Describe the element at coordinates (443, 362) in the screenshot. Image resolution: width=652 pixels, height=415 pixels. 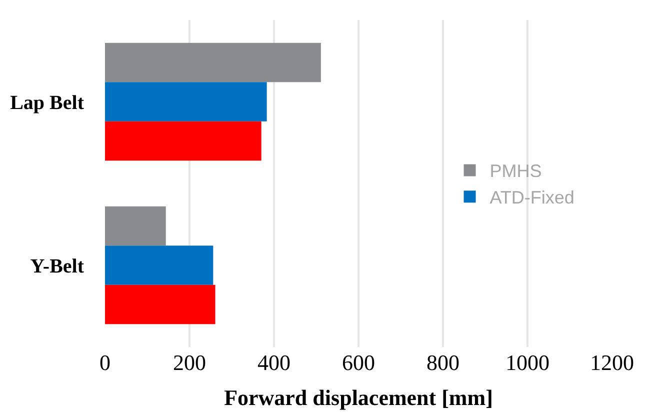
I see `x-tick-label: 800` at that location.